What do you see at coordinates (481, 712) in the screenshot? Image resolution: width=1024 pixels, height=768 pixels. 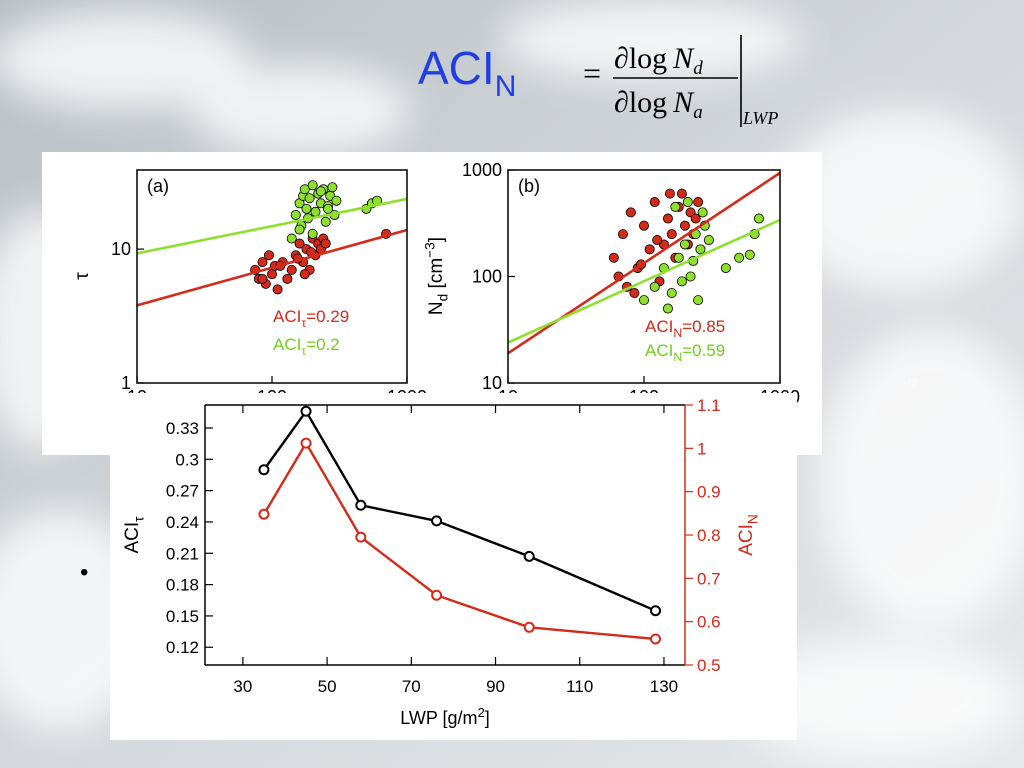 I see `x-axis-label-part: 2` at bounding box center [481, 712].